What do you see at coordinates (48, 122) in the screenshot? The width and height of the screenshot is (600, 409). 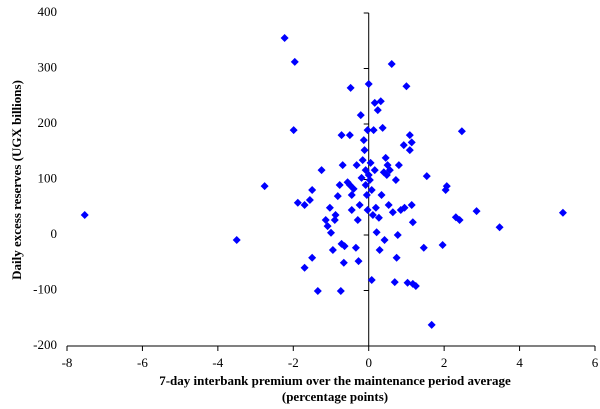 I see `y-tick-label: 200` at bounding box center [48, 122].